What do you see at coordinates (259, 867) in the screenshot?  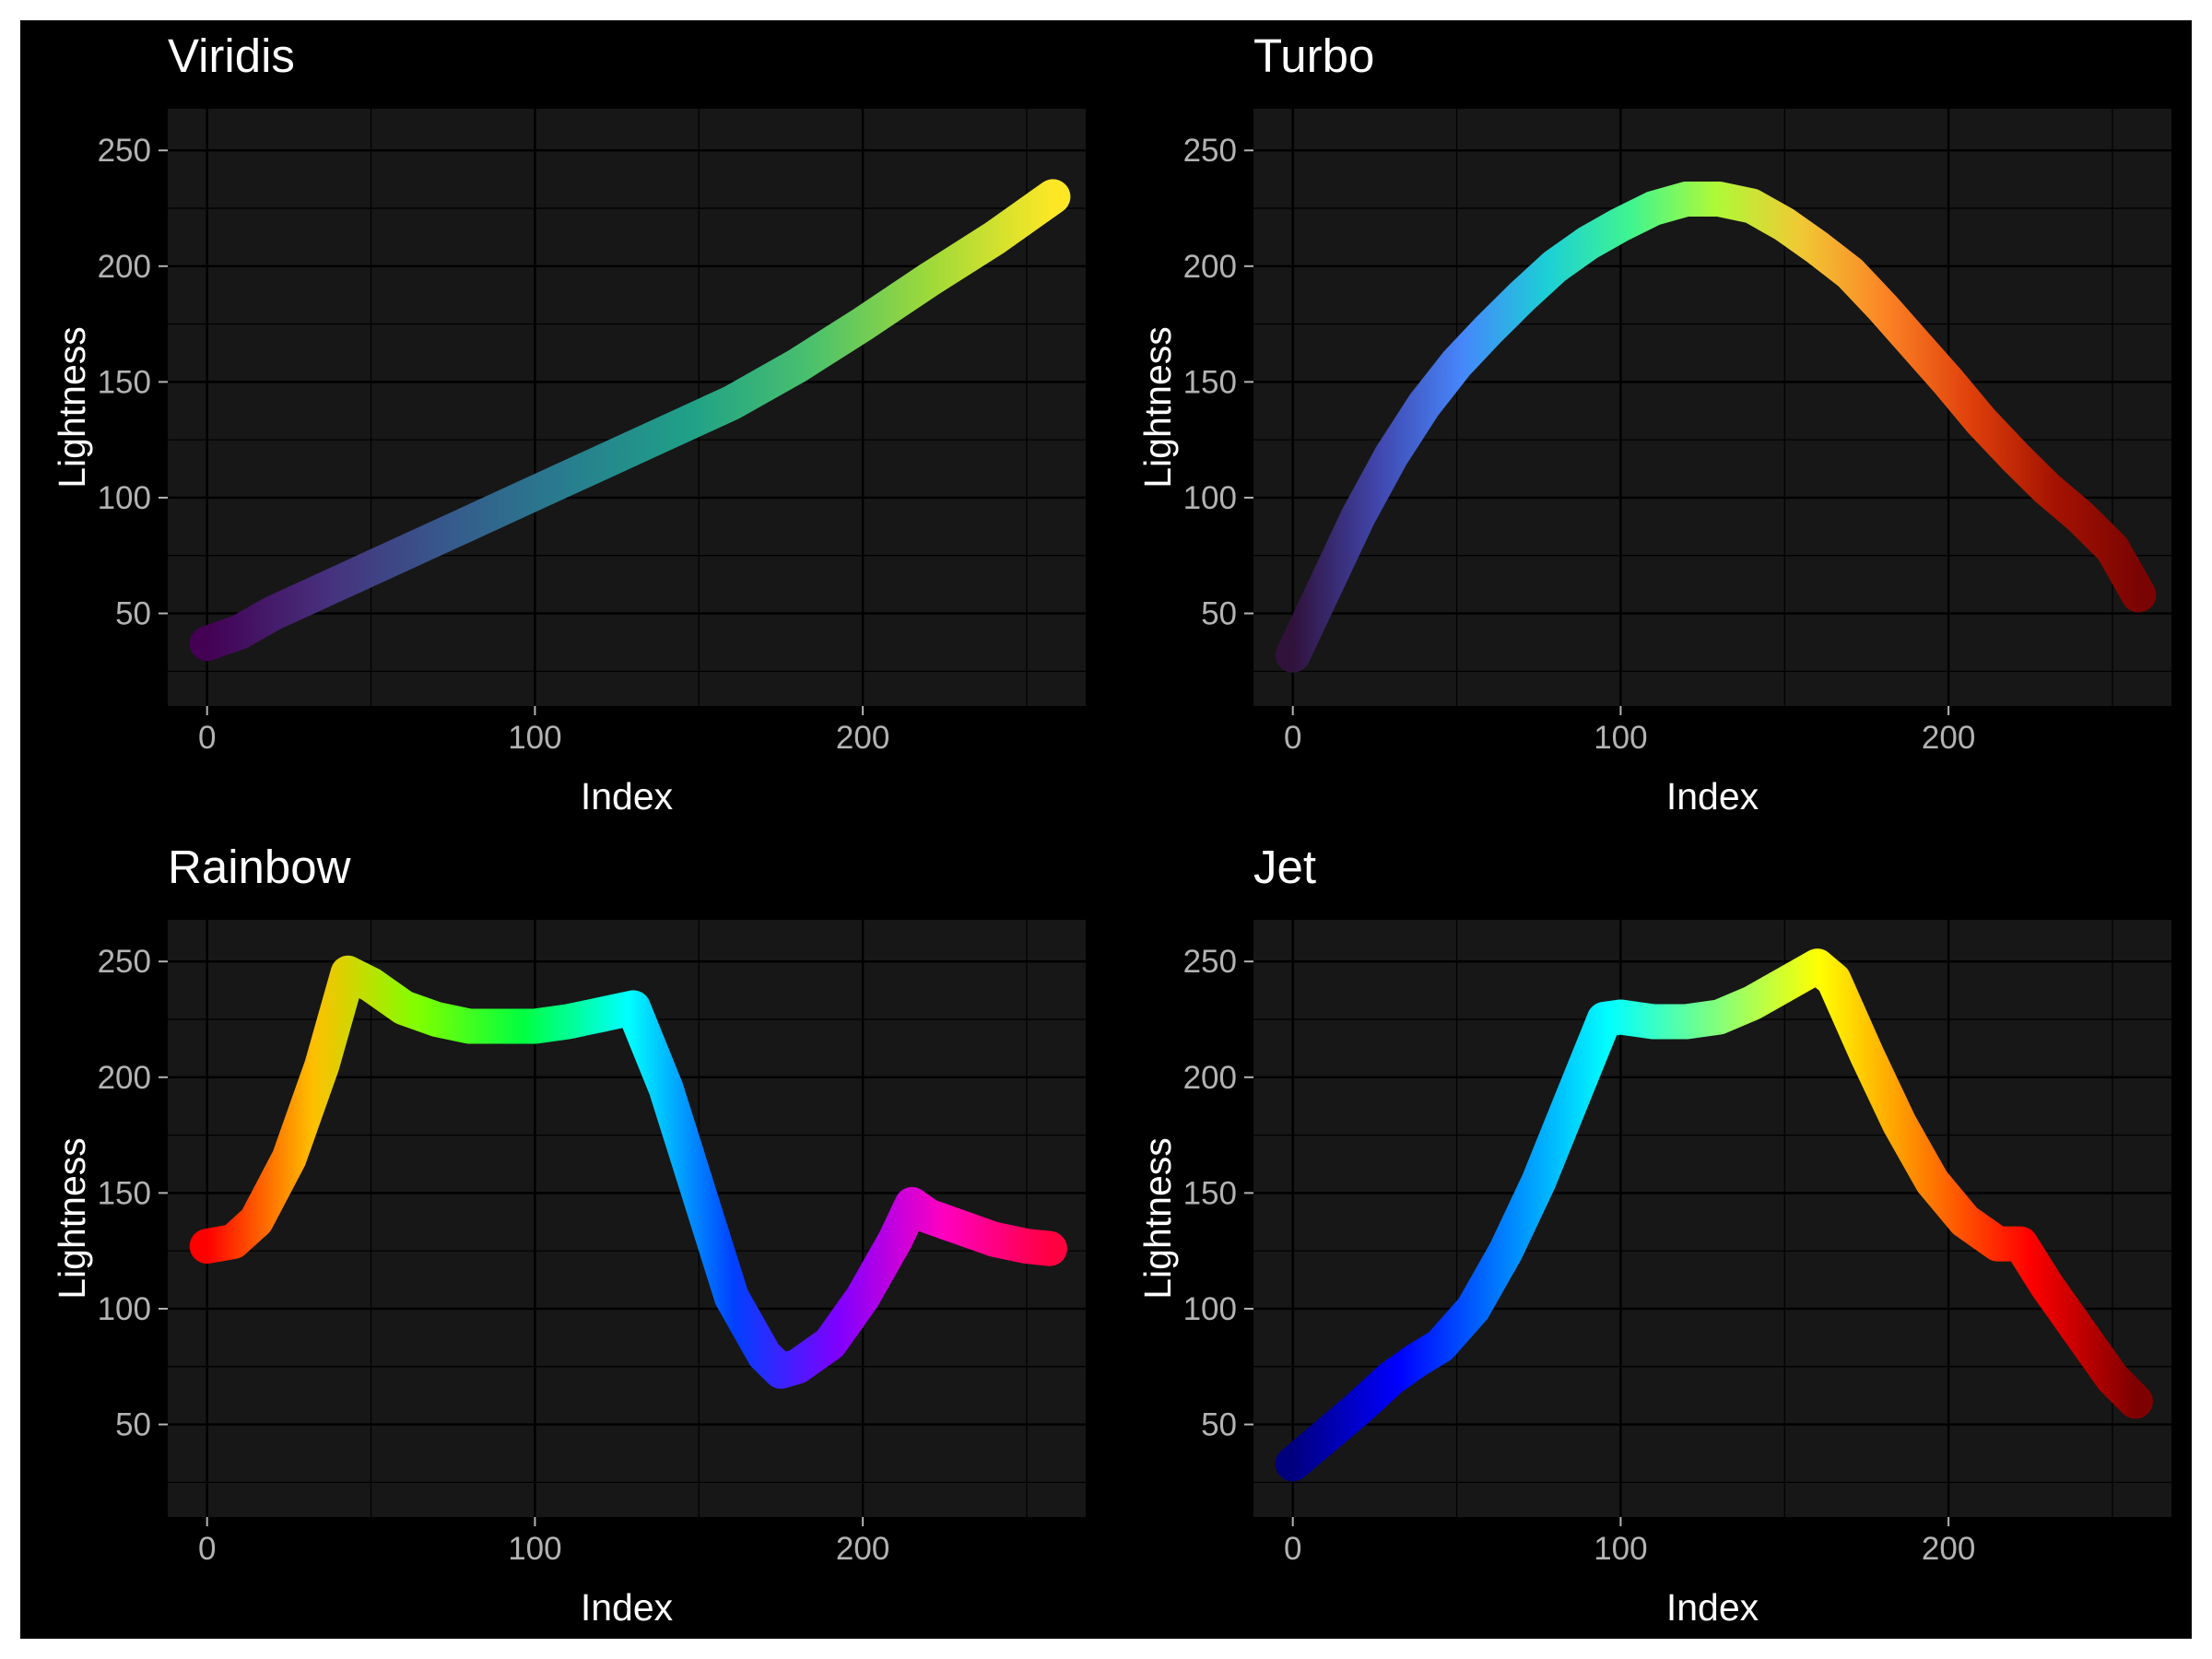 I see `panel-title: Rainbow` at bounding box center [259, 867].